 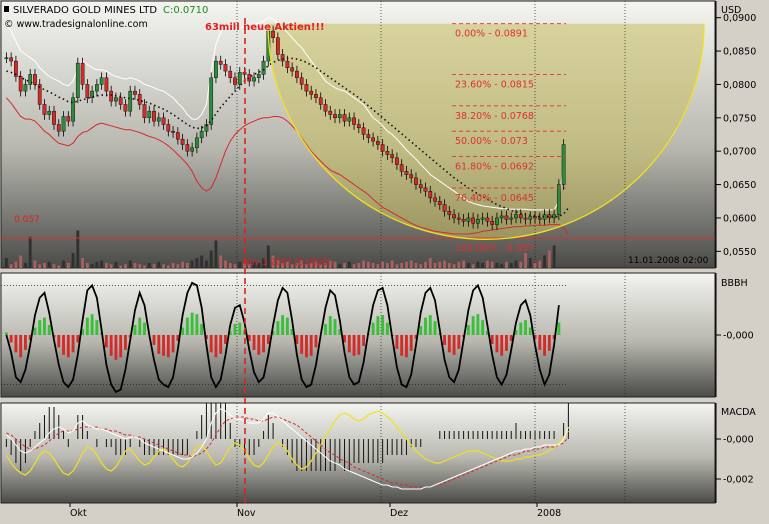 I want to click on event-line-label: Nov 1 2007 (0.0820), so click(x=287, y=263).